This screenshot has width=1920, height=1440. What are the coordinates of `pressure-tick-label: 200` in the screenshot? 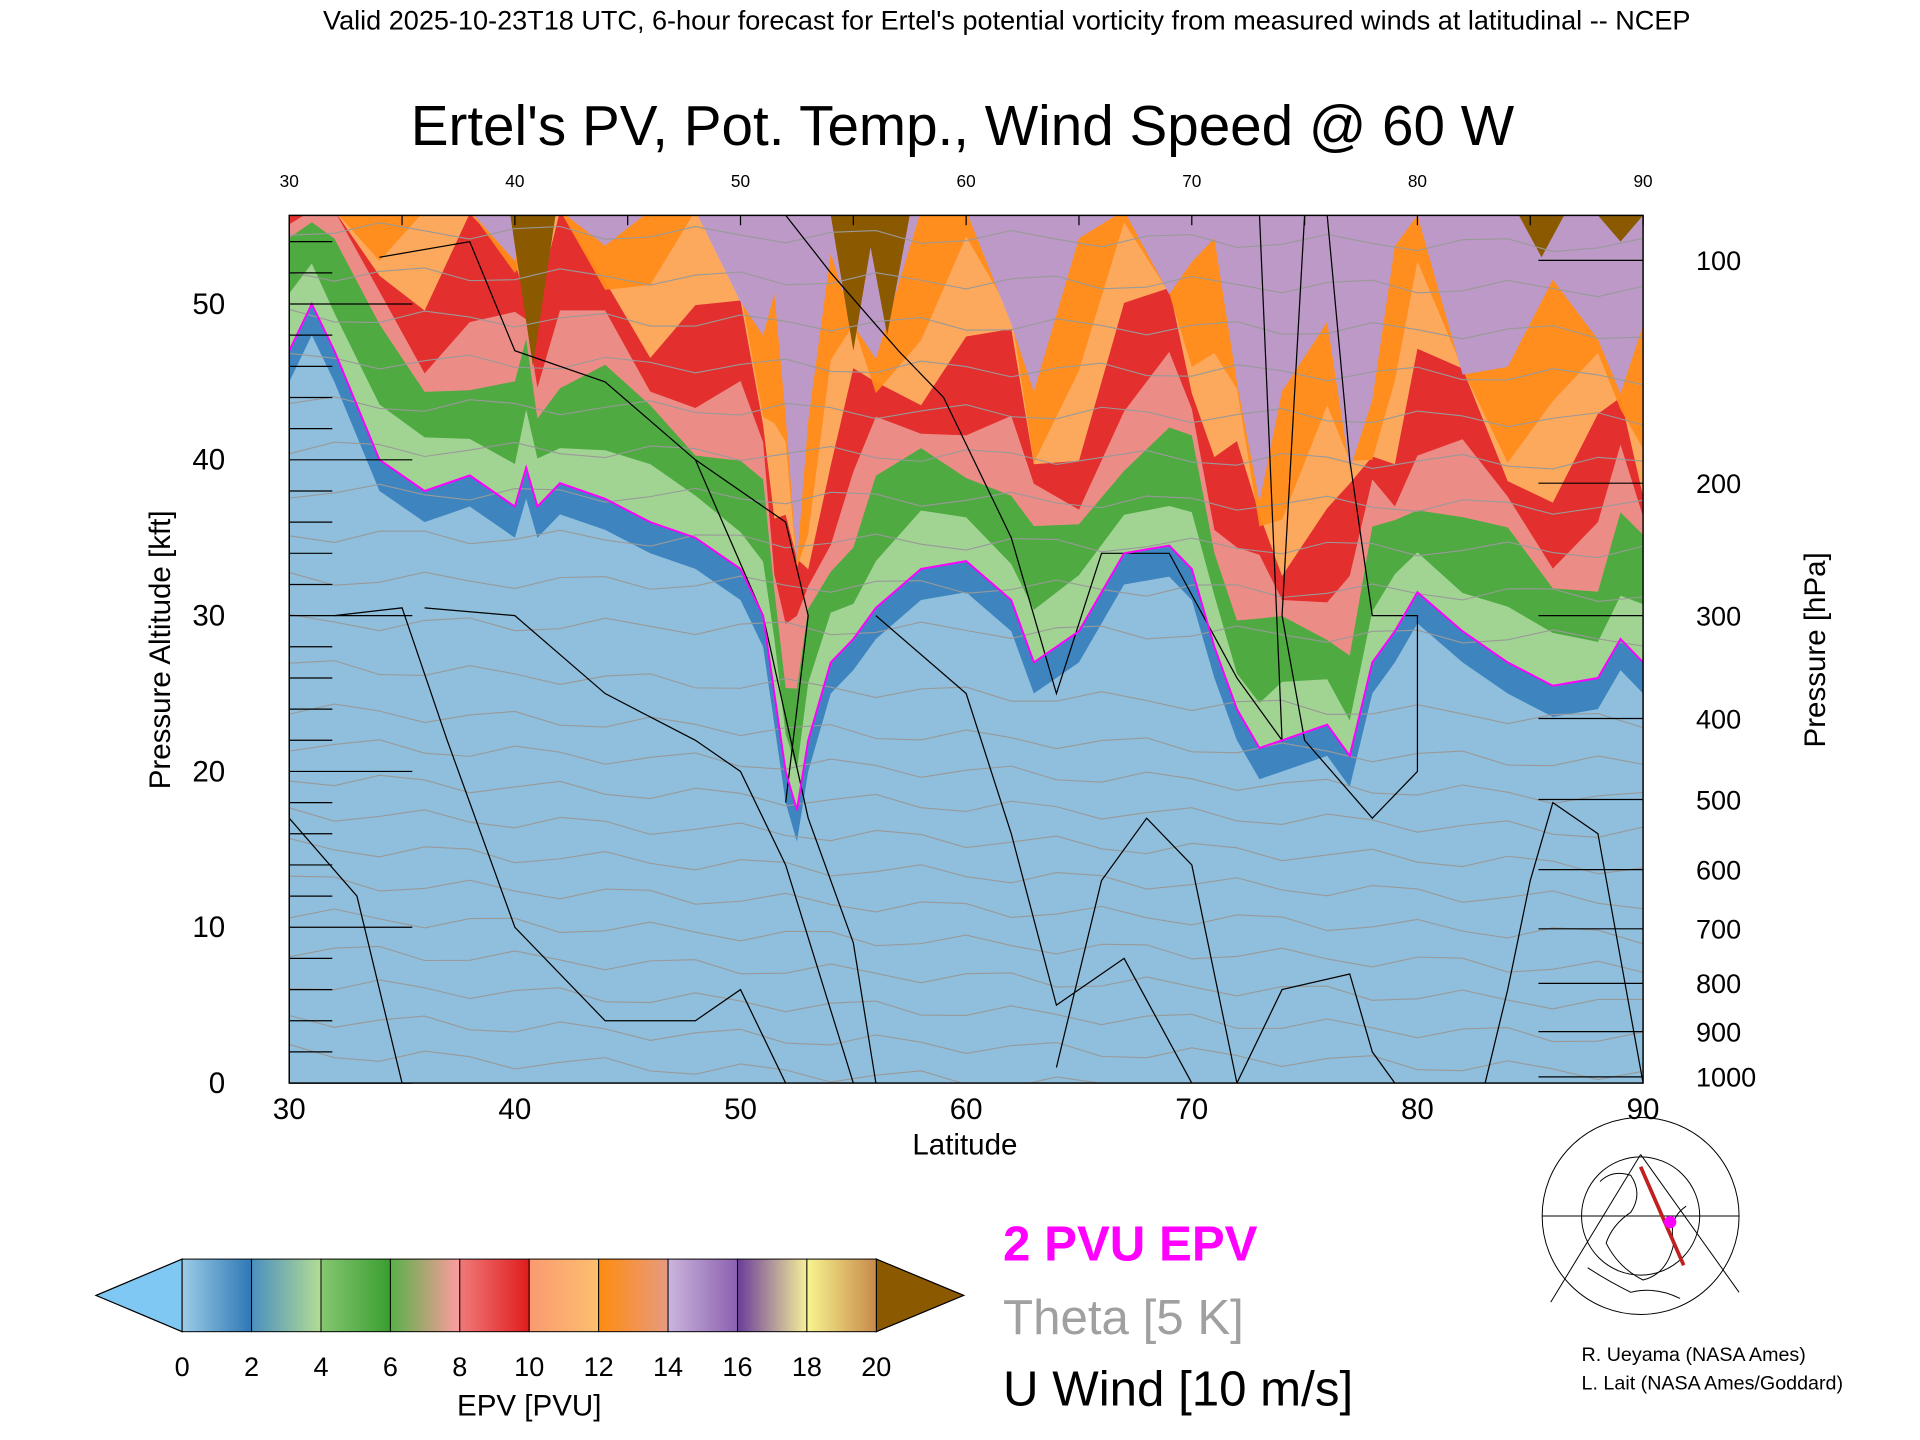 It's located at (1718, 483).